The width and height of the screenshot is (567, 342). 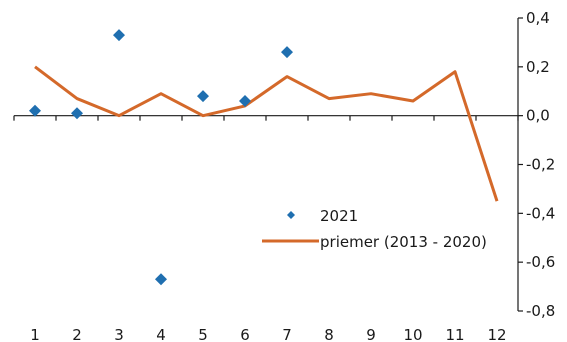 What do you see at coordinates (161, 334) in the screenshot?
I see `x-tick-label: 4` at bounding box center [161, 334].